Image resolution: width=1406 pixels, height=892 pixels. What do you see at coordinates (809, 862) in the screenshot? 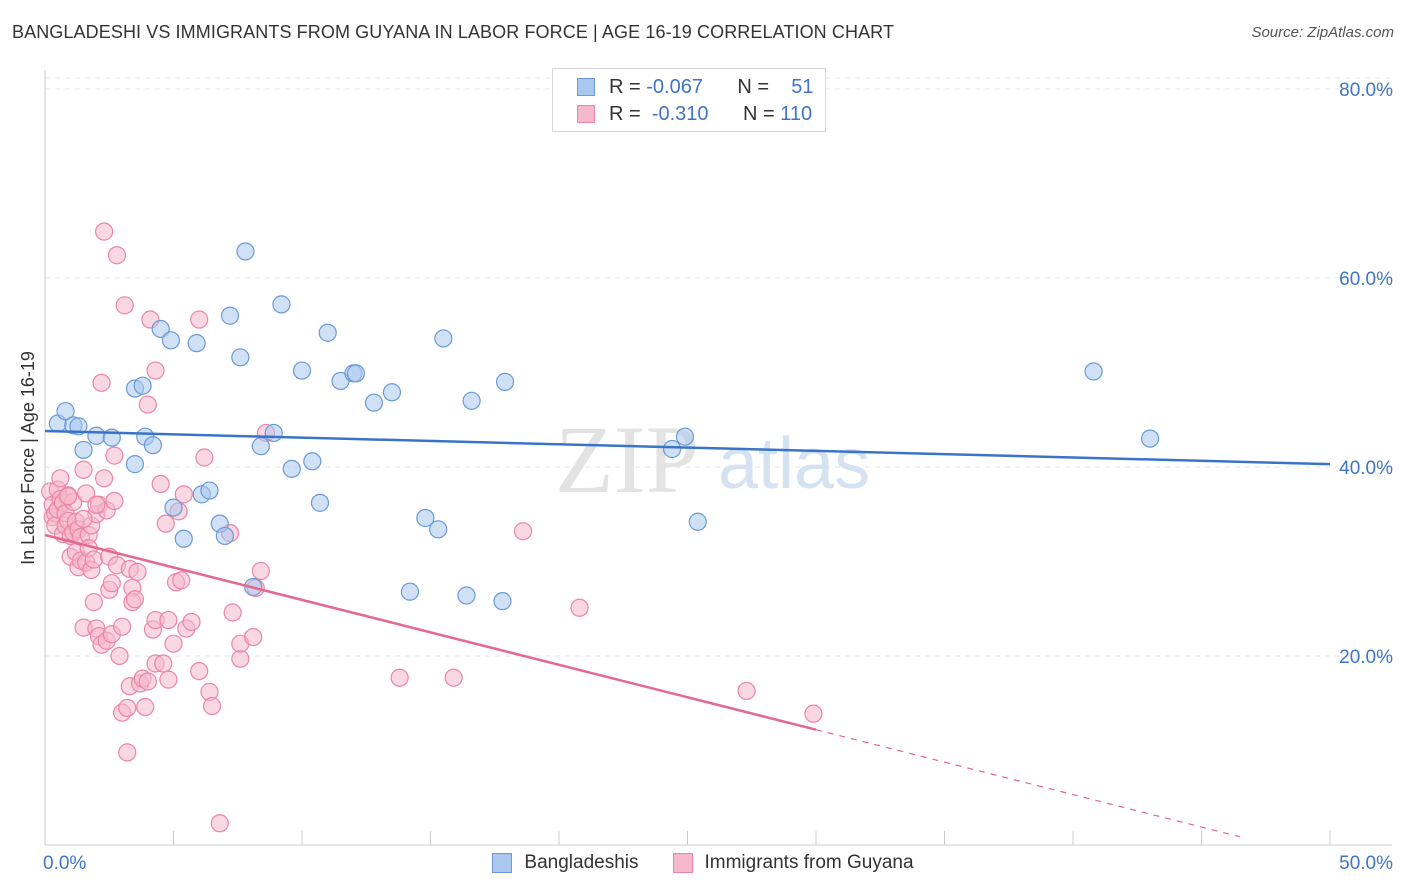
I see `series-legend-label: Immigrants from Guyana` at bounding box center [809, 862].